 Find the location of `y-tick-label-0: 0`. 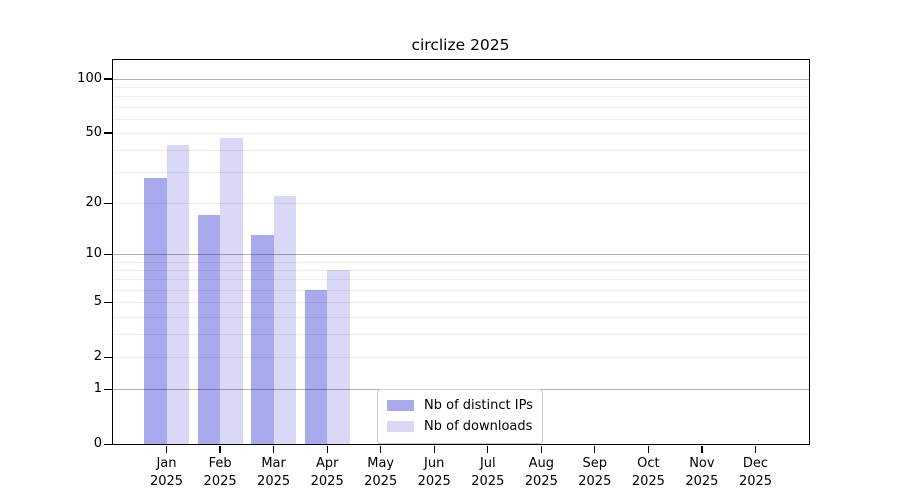

y-tick-label-0: 0 is located at coordinates (97, 443).